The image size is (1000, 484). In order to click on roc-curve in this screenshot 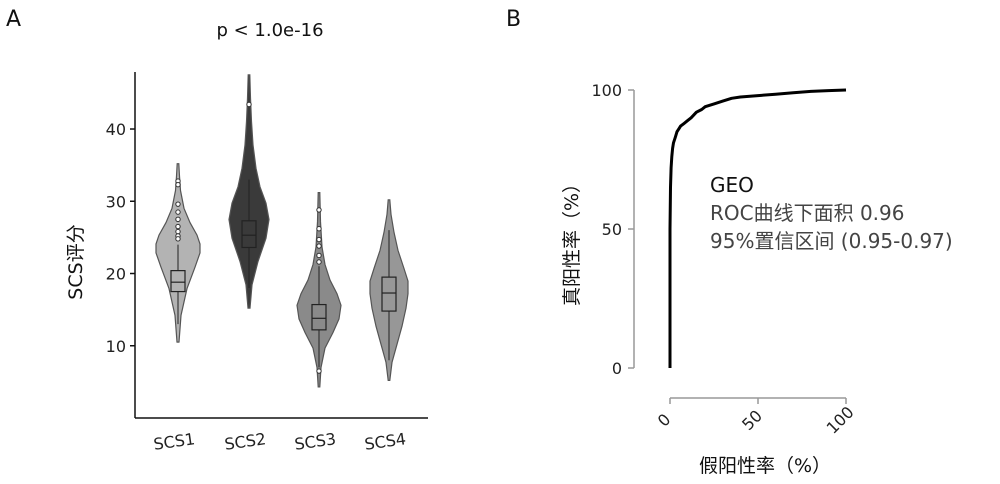, I will do `click(757, 228)`.